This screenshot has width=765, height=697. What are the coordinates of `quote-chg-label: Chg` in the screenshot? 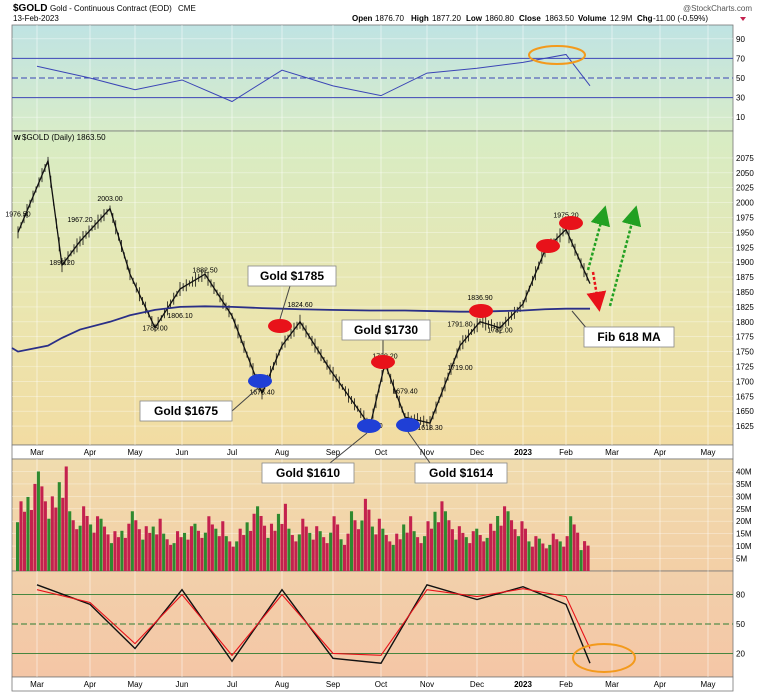 It's located at (645, 18).